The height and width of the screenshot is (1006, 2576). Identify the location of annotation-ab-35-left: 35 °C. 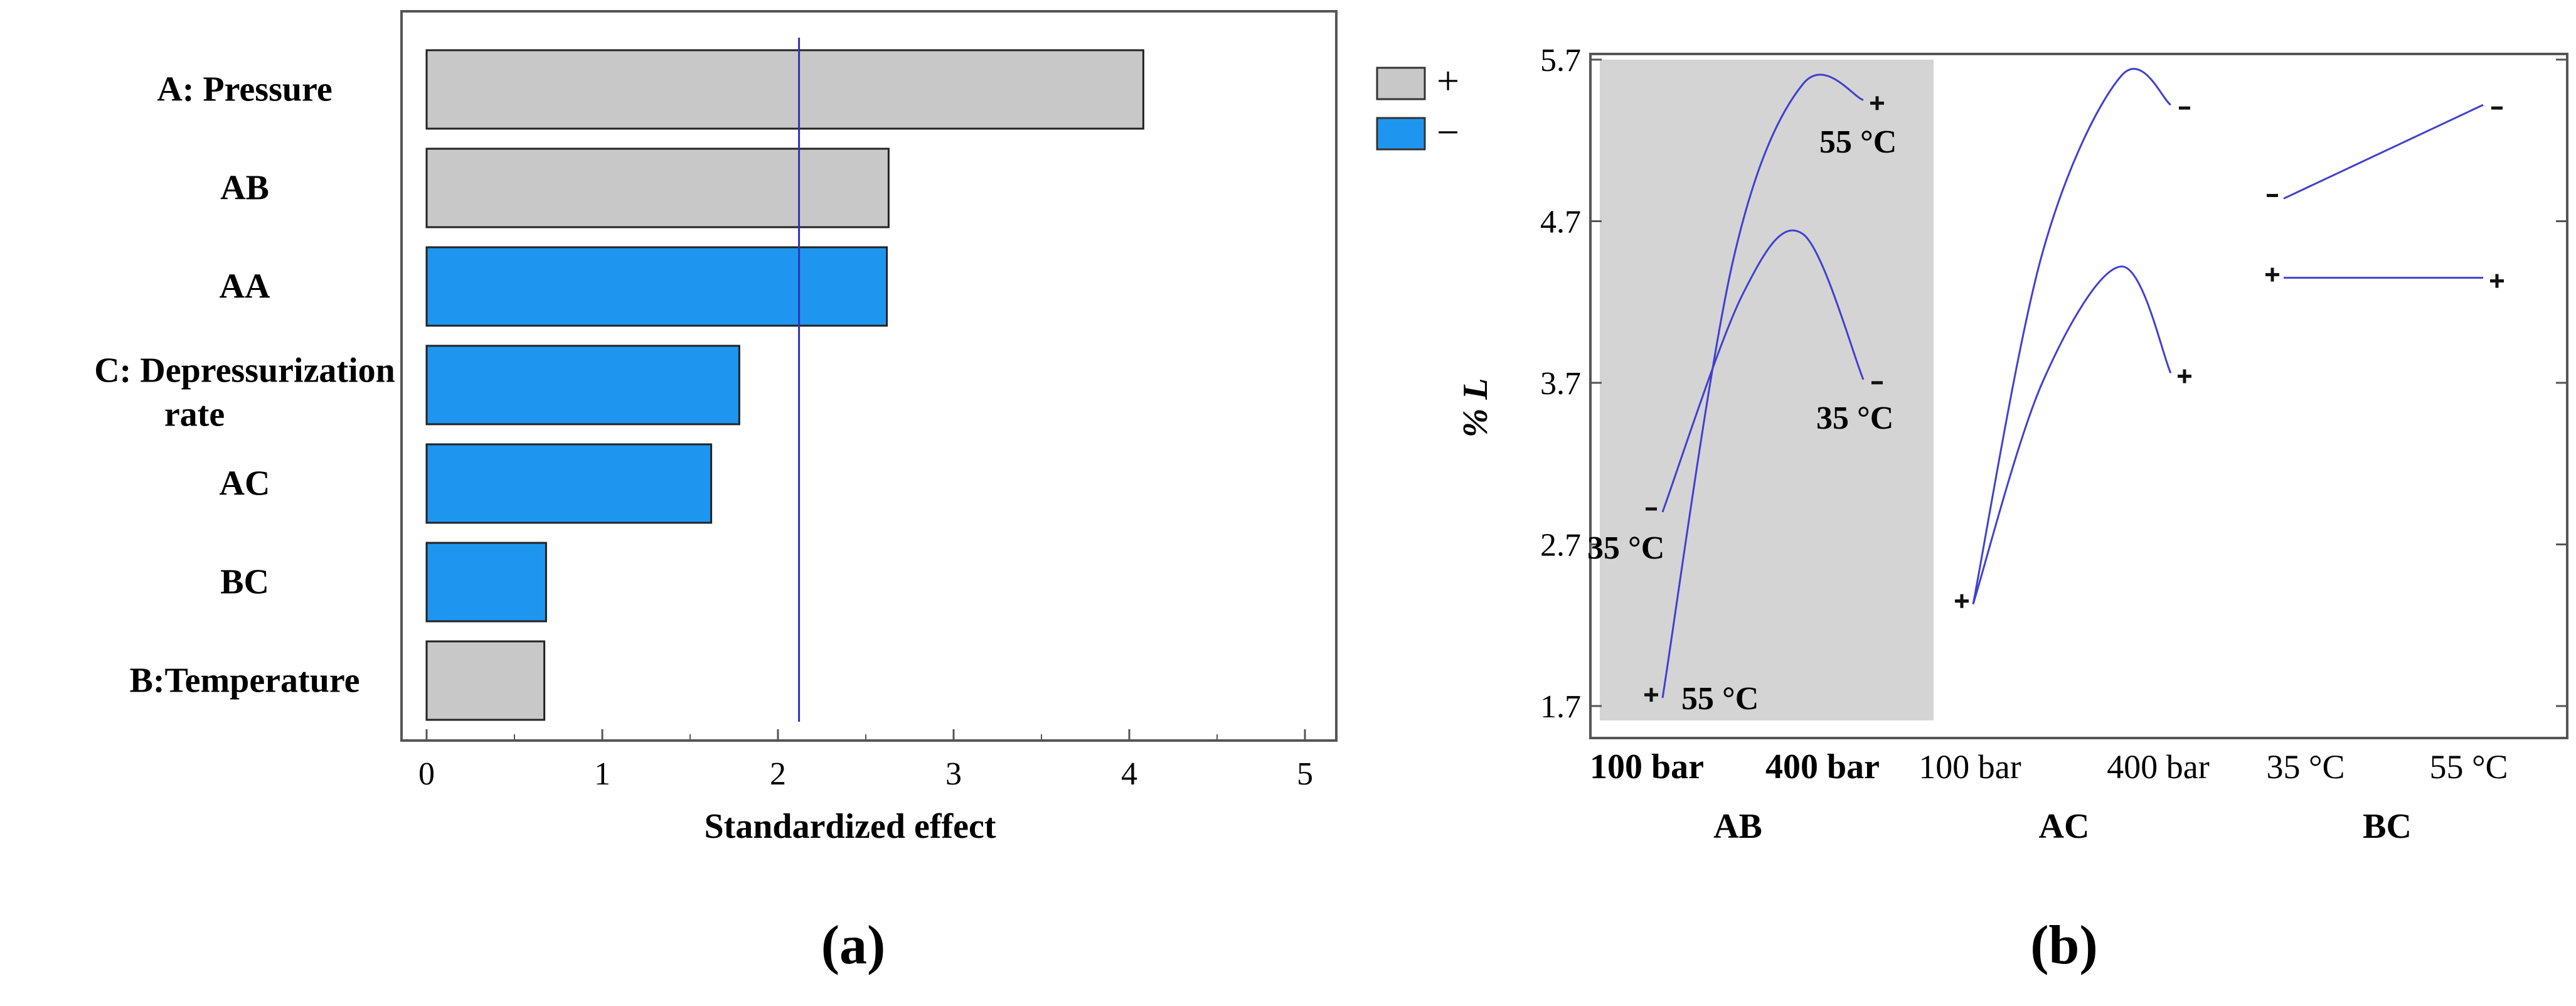
(1625, 548).